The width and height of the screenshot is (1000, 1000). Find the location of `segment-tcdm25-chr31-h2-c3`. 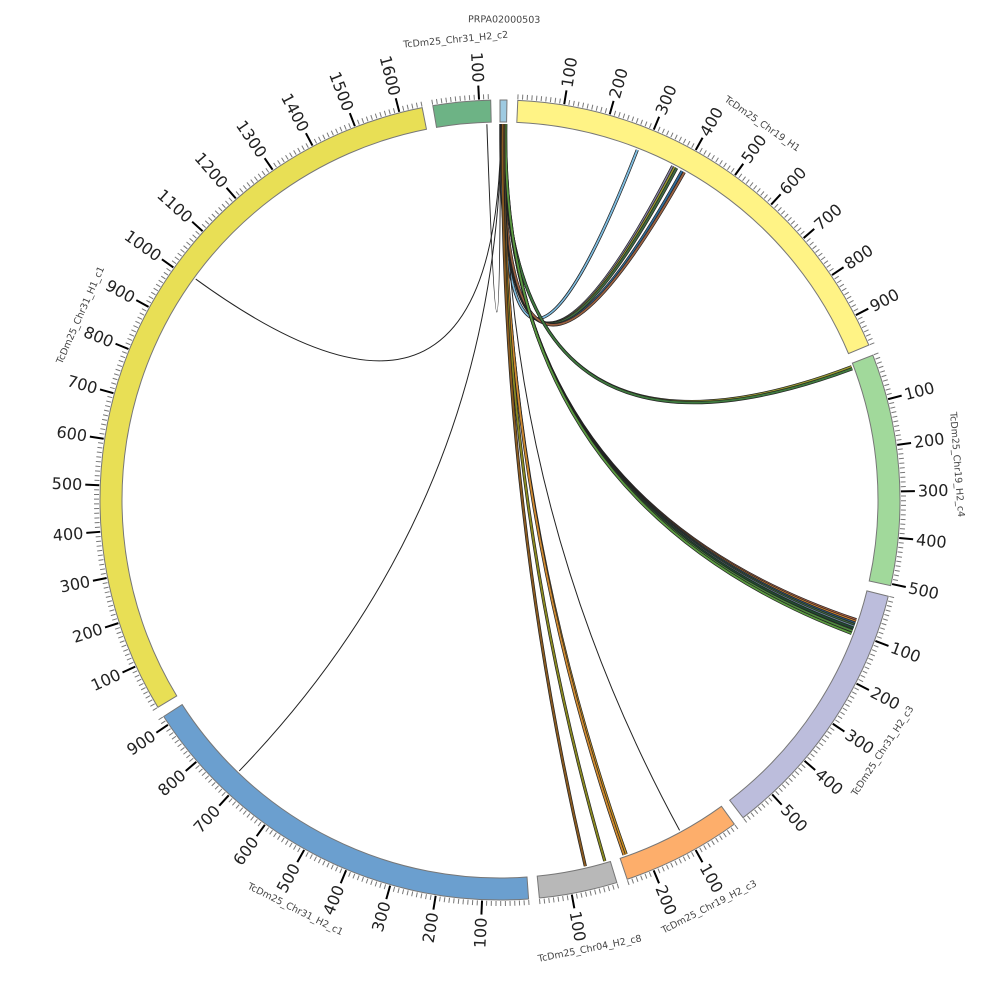

segment-tcdm25-chr31-h2-c3 is located at coordinates (808, 704).